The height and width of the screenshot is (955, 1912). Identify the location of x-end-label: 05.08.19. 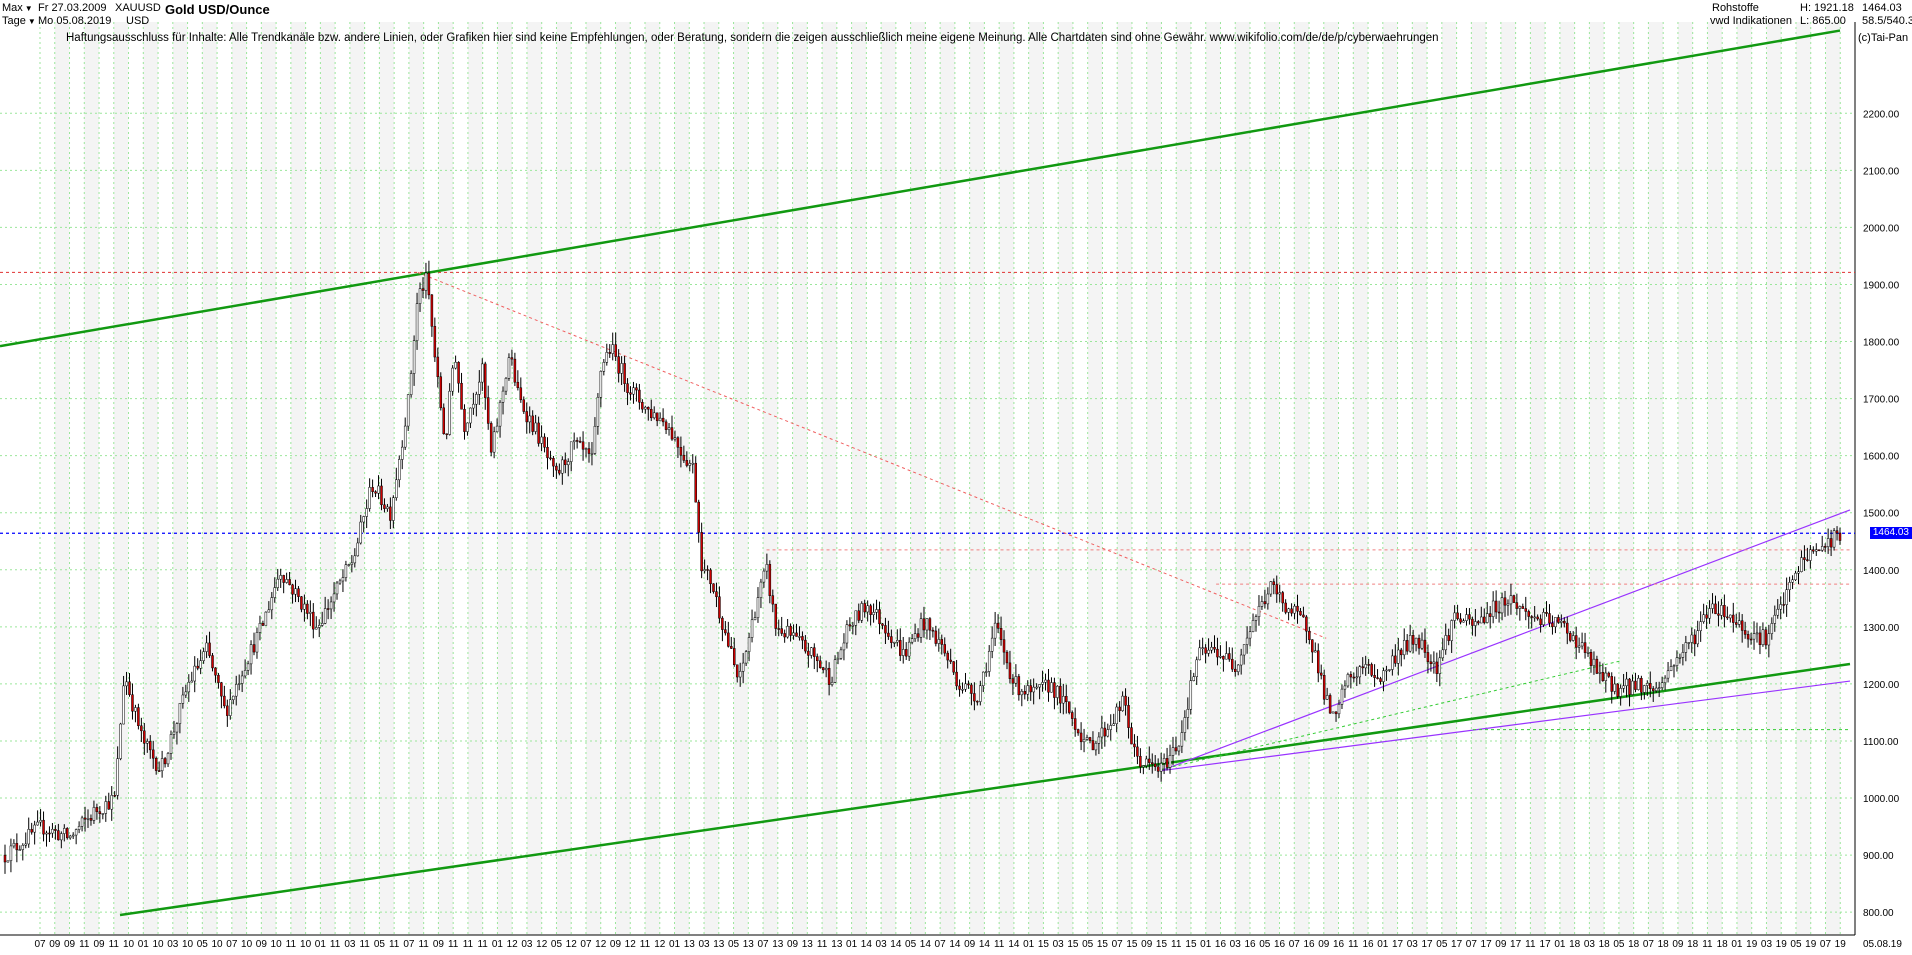
(1882, 944).